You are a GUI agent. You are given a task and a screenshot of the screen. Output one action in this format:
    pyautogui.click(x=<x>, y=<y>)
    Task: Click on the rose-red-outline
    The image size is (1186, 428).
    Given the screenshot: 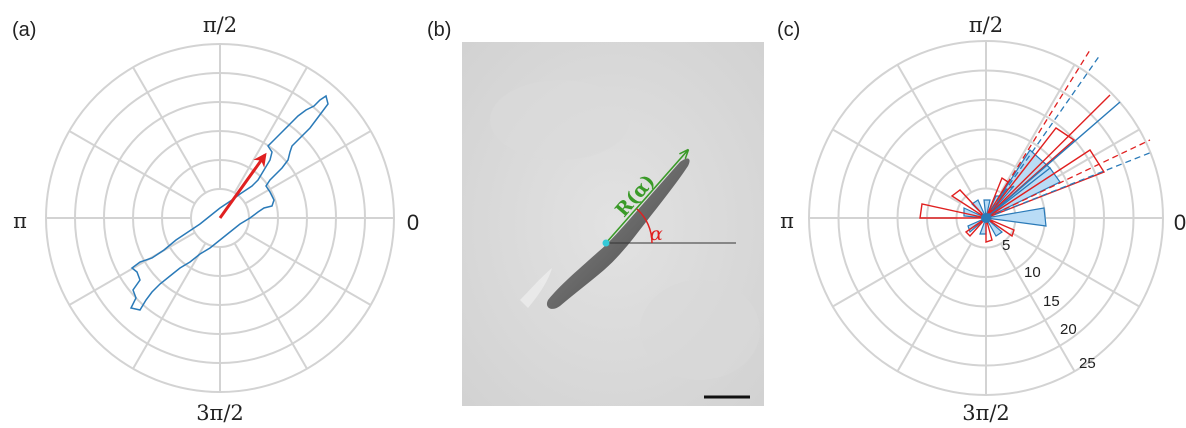 What is the action you would take?
    pyautogui.click(x=1012, y=185)
    